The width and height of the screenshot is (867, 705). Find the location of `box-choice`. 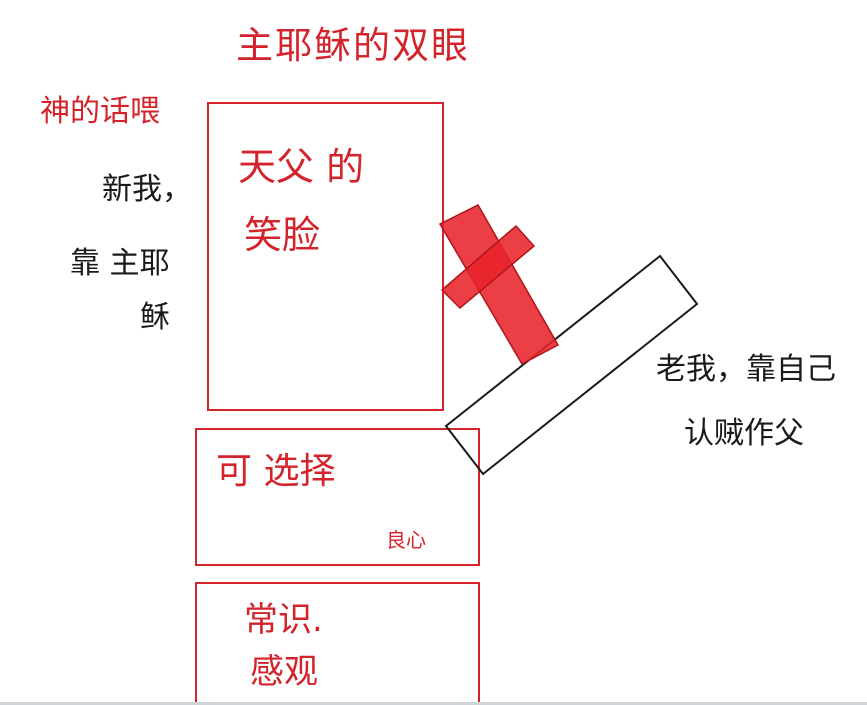

box-choice is located at coordinates (337, 497).